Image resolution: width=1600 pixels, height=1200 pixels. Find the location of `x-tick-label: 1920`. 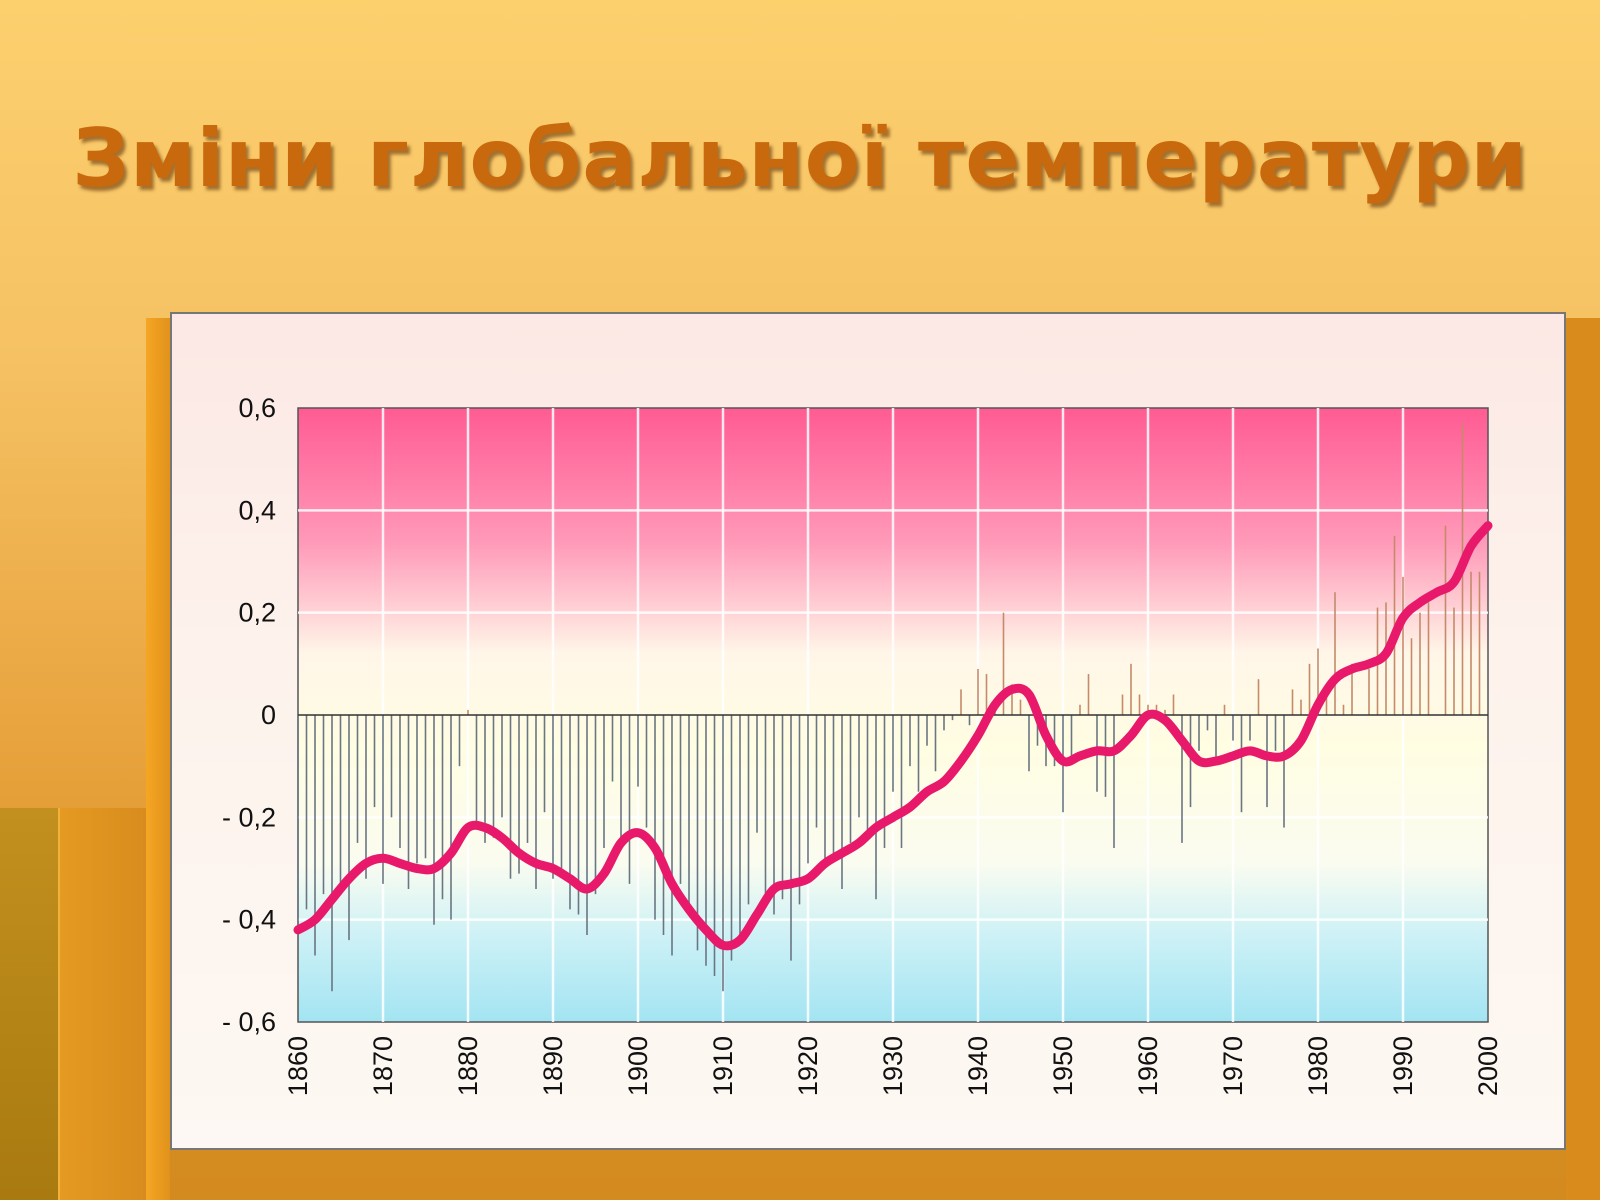

x-tick-label: 1920 is located at coordinates (808, 1066).